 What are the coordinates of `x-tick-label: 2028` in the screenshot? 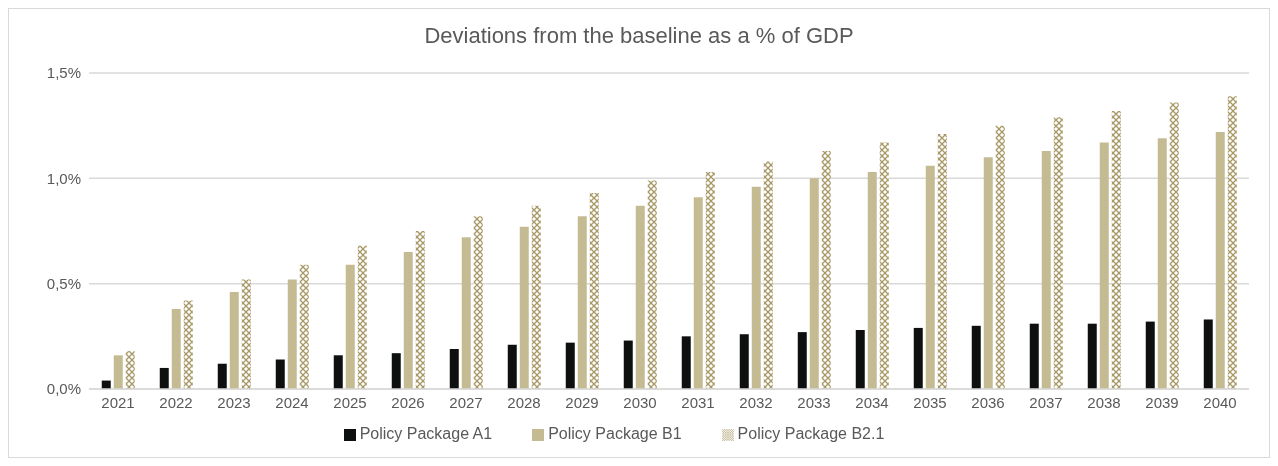 It's located at (524, 402).